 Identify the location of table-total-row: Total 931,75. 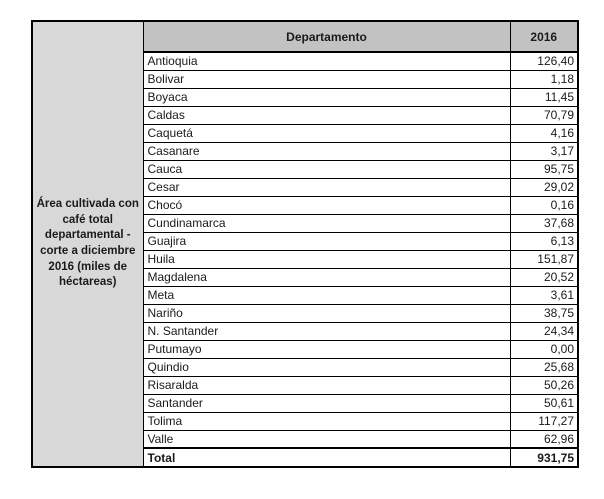
(305, 457).